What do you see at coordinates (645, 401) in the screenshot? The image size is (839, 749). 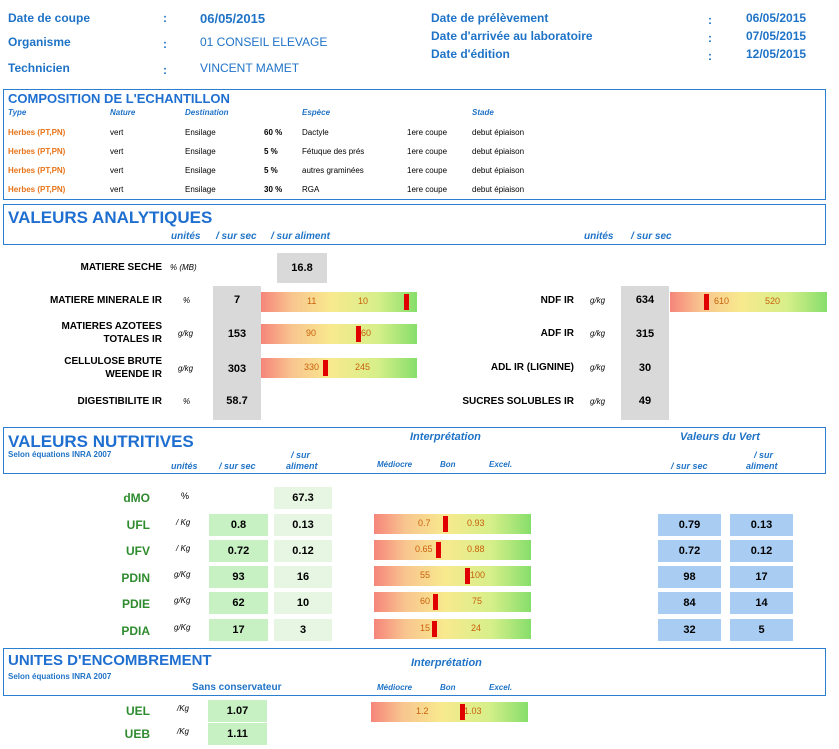 I see `sucres-value: 49` at bounding box center [645, 401].